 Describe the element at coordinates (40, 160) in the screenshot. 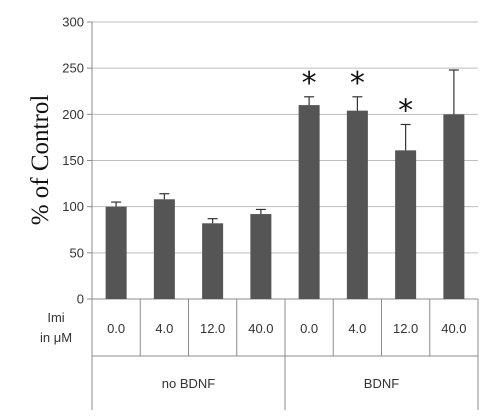

I see `y-axis-label: % of Control` at that location.